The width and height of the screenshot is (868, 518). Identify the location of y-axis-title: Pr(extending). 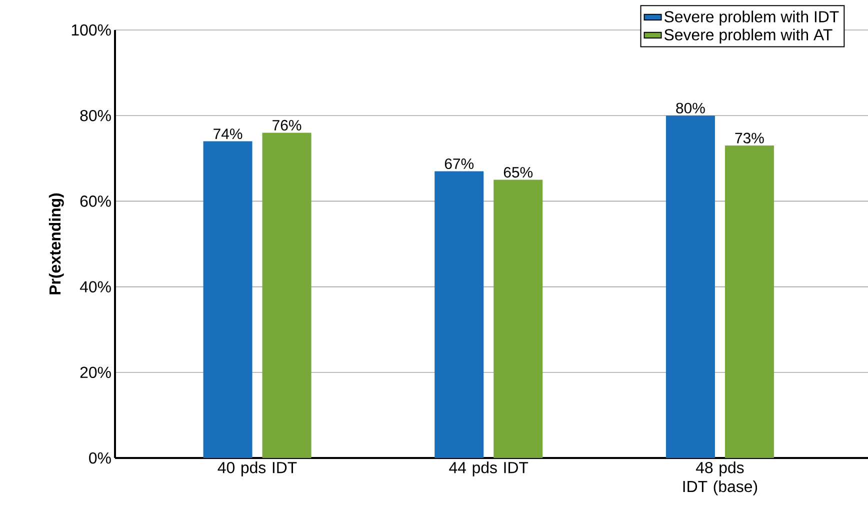
(56, 243).